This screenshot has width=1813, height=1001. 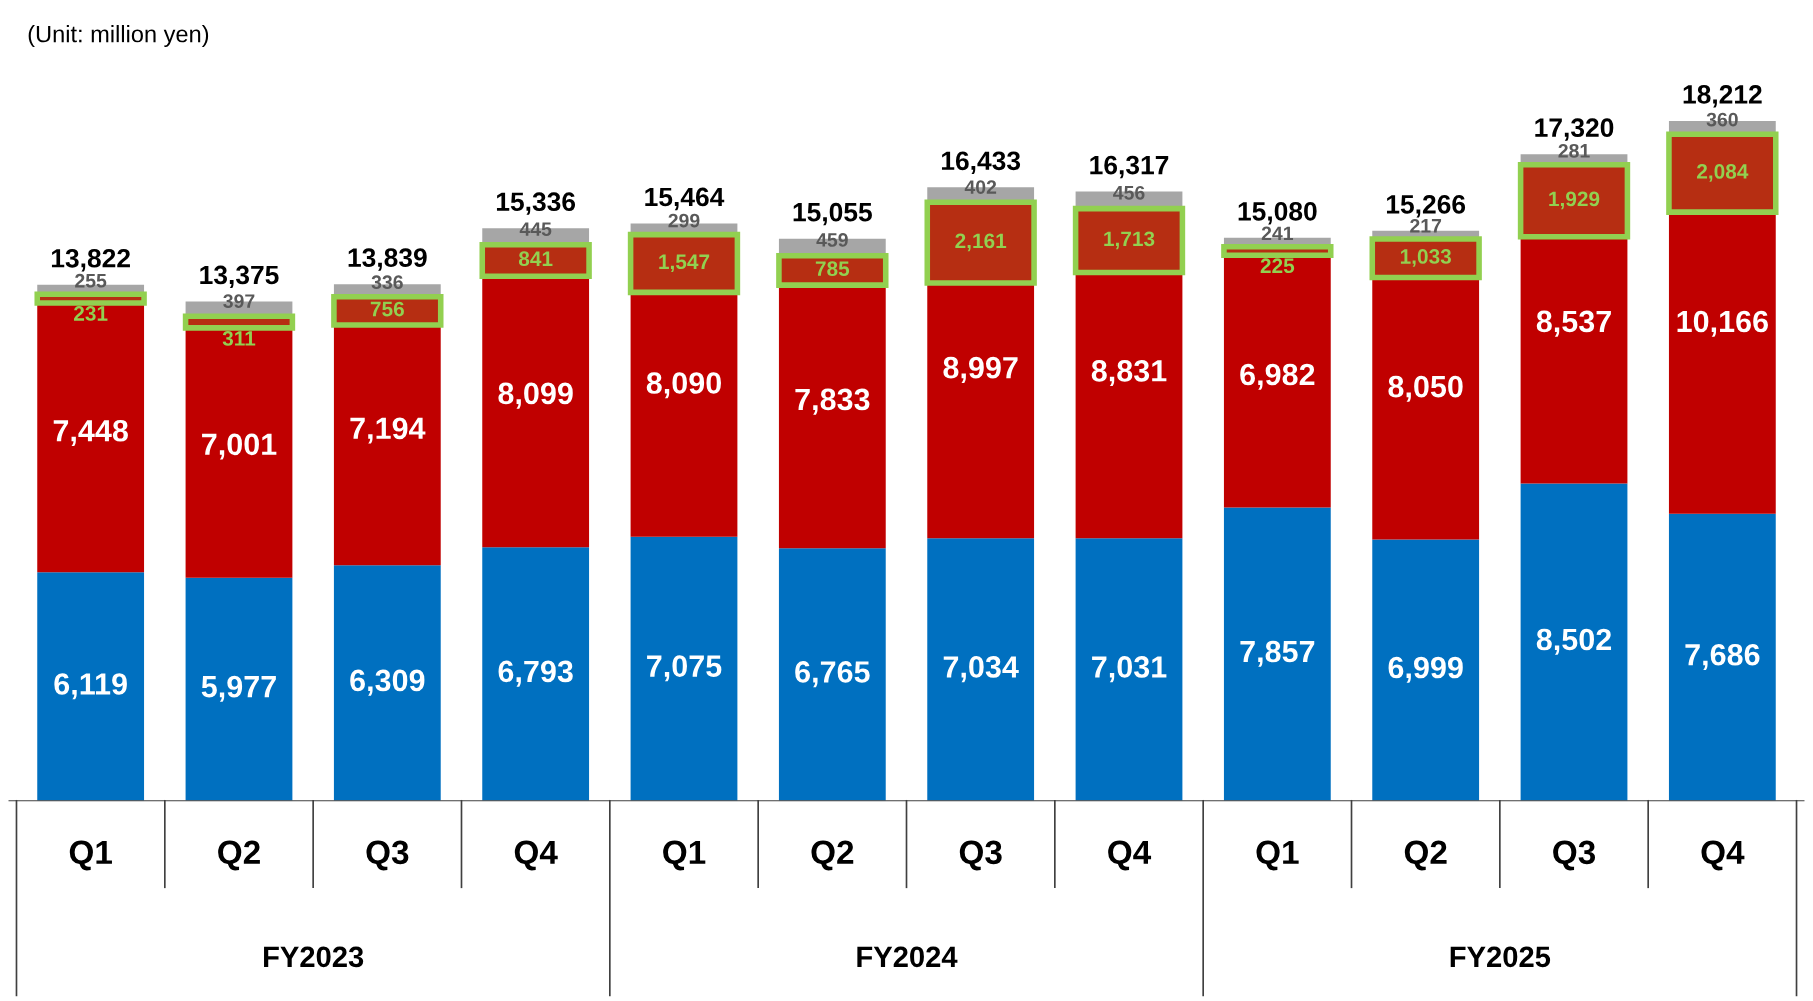 I want to click on data-label: 8,997, so click(x=980, y=369).